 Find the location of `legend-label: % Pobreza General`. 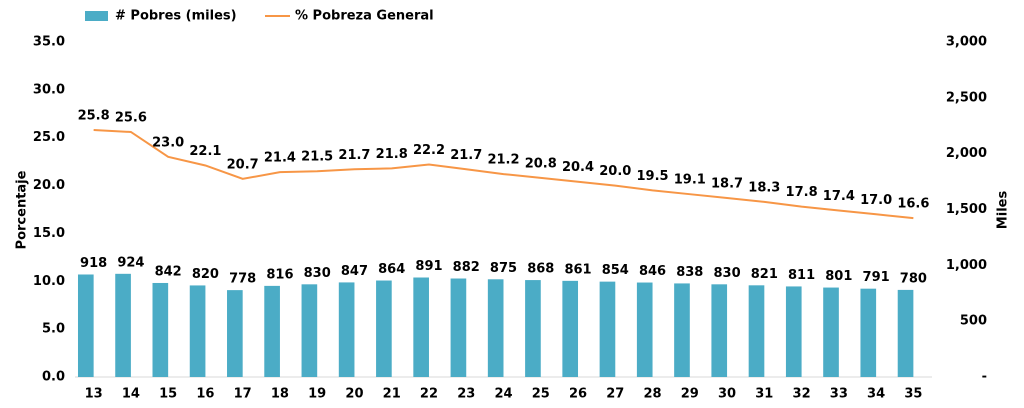

legend-label: % Pobreza General is located at coordinates (364, 16).